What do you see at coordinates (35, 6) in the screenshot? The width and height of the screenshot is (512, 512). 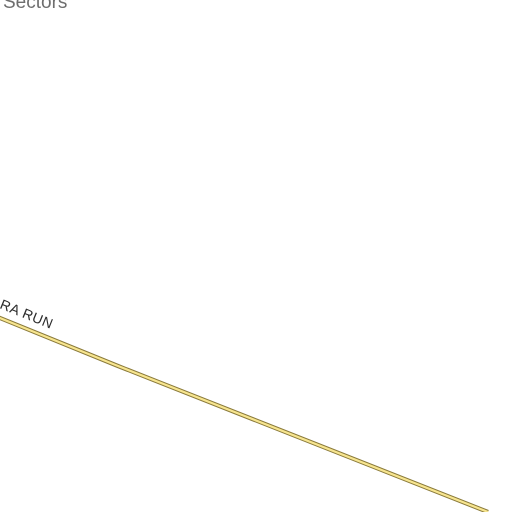 I see `area-label: Sectors` at bounding box center [35, 6].